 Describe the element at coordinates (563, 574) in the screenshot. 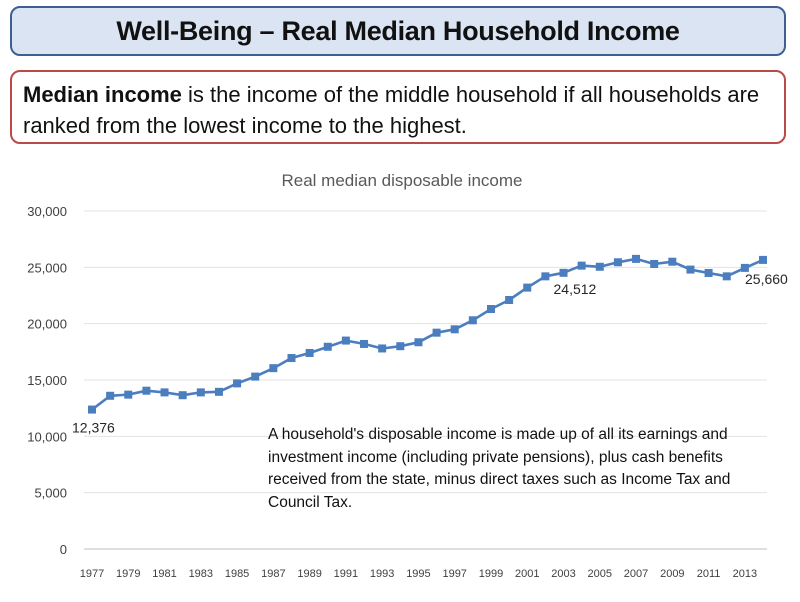

I see `x-tick-label: 2003` at that location.